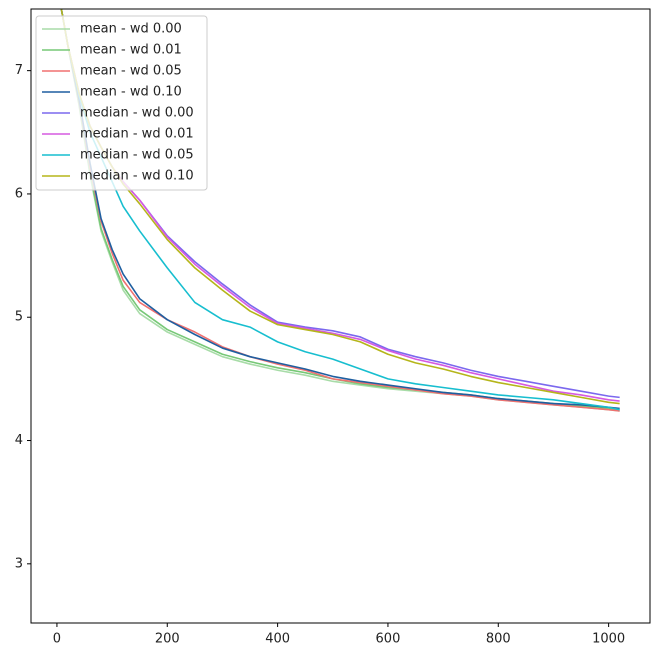  Describe the element at coordinates (57, 639) in the screenshot. I see `x-tick-label: 0` at that location.